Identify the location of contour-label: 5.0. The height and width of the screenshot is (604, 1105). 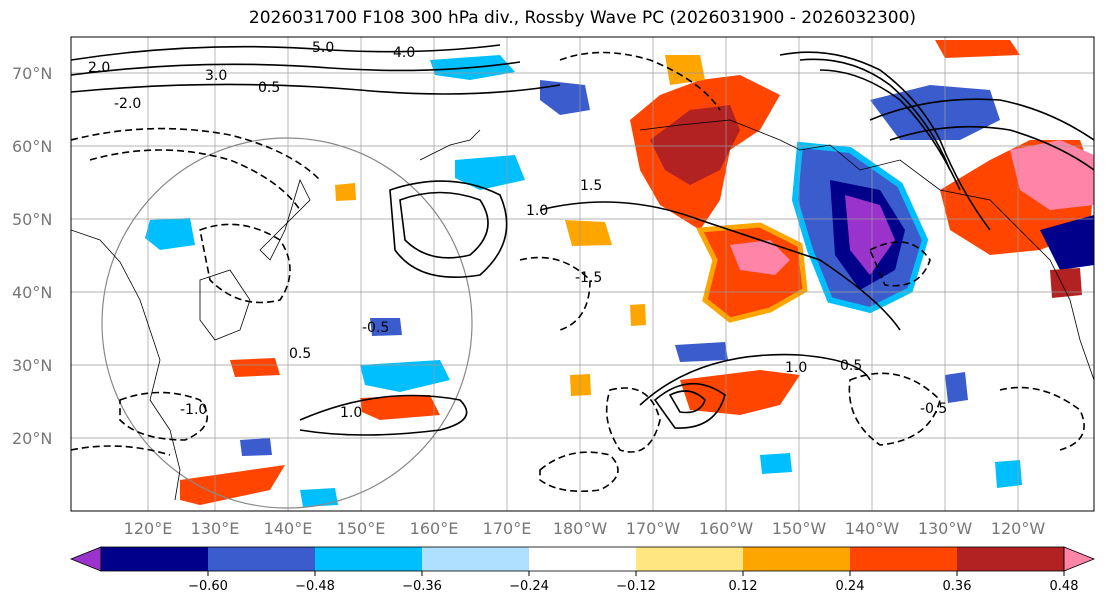
(323, 48).